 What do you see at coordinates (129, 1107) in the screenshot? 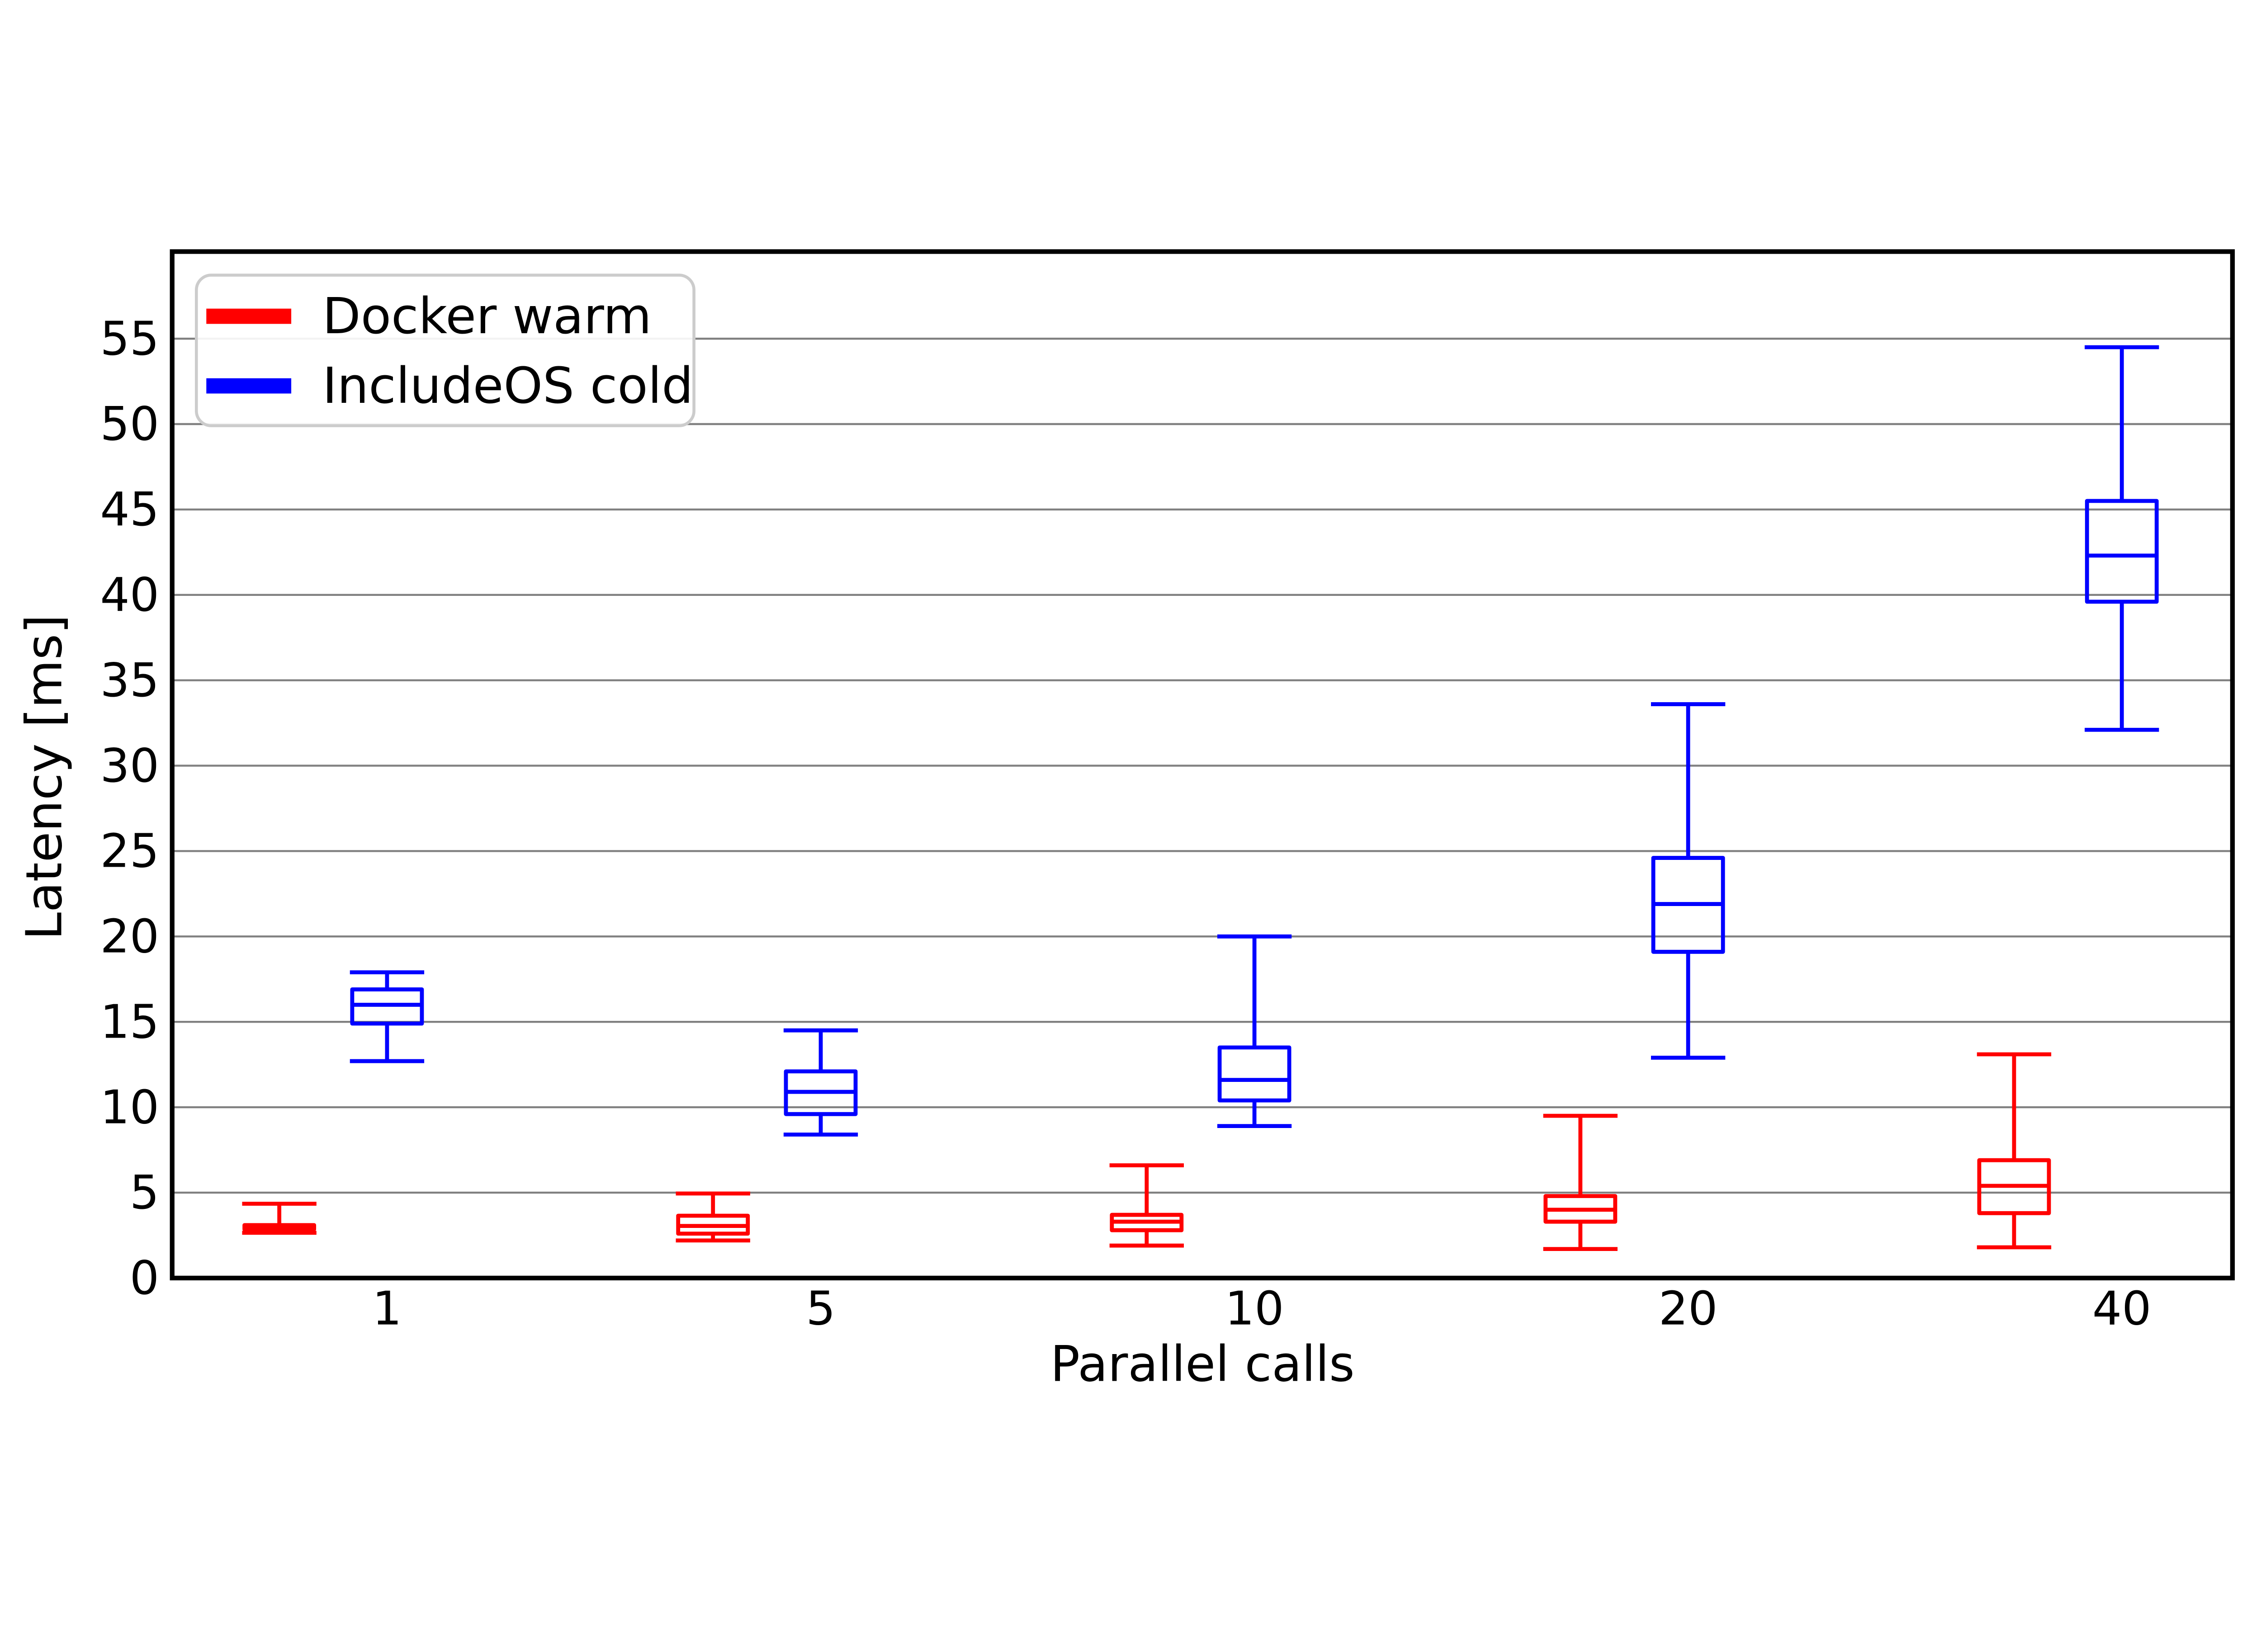
I see `y-tick-label-10: 10` at bounding box center [129, 1107].